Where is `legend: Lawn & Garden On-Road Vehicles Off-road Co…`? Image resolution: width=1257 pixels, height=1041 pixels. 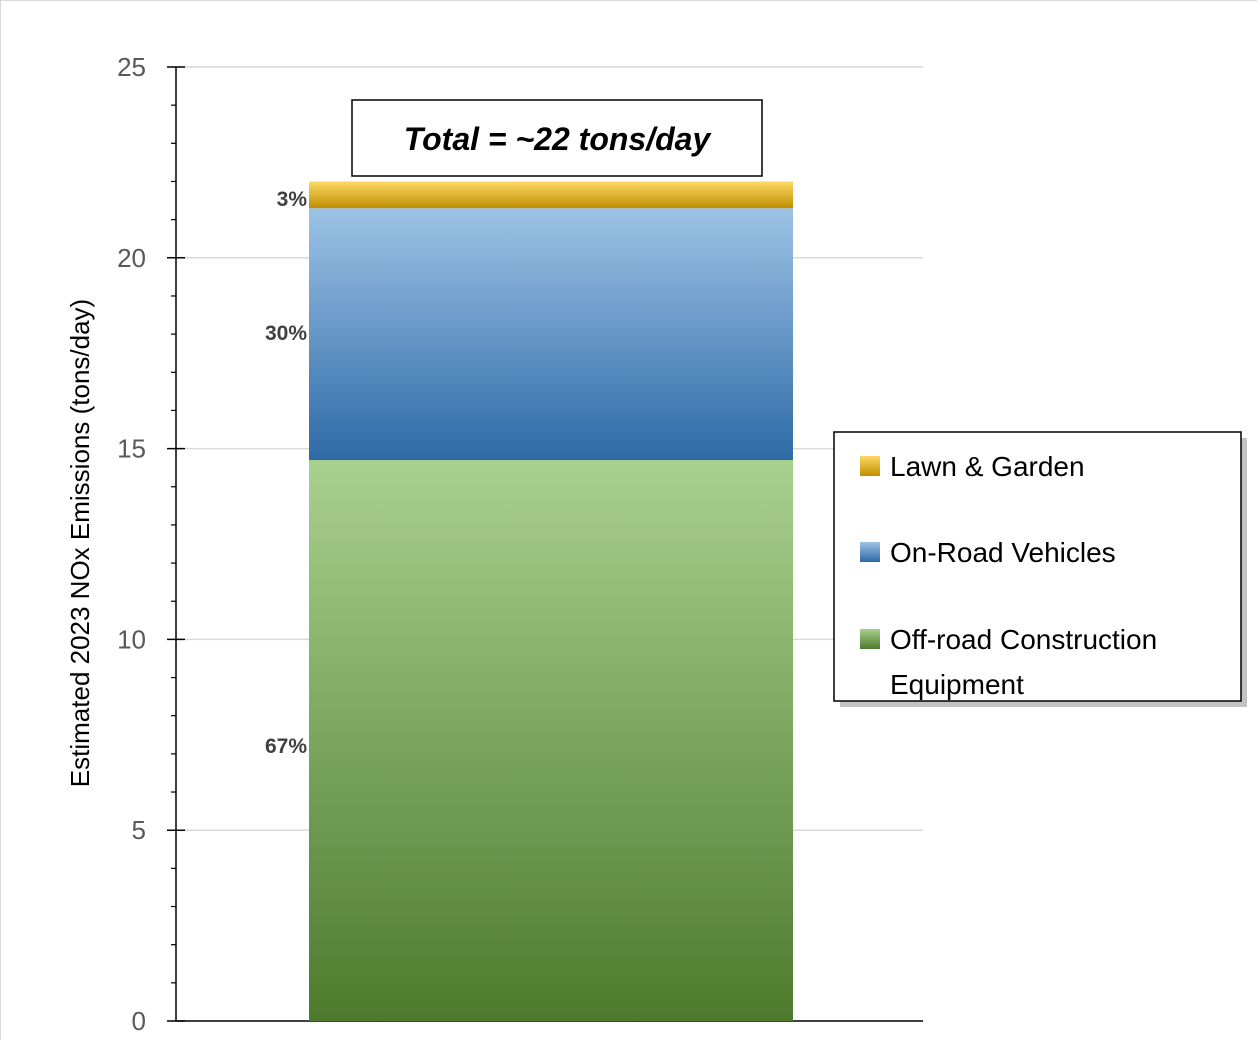 legend: Lawn & Garden On-Road Vehicles Off-road Co… is located at coordinates (1040, 569).